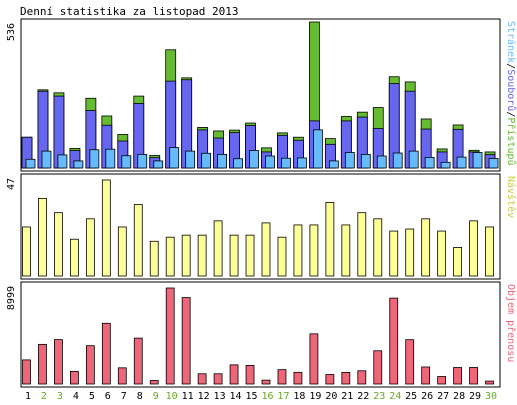  I want to click on x-tick-label: 28, so click(459, 396).